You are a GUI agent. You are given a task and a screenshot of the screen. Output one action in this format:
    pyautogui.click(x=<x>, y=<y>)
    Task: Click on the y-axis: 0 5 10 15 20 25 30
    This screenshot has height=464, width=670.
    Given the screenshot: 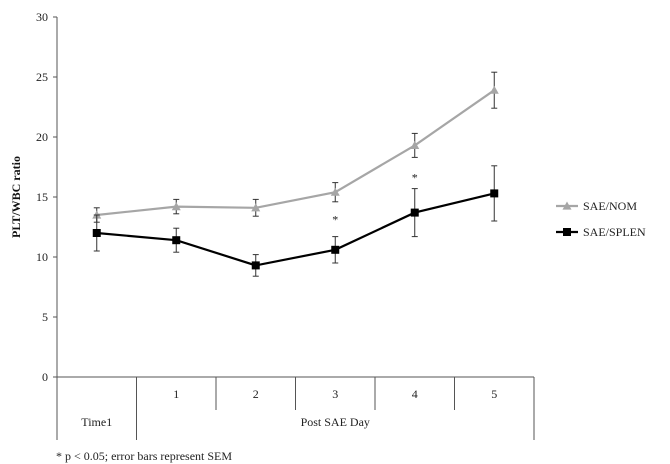 What is the action you would take?
    pyautogui.click(x=47, y=197)
    